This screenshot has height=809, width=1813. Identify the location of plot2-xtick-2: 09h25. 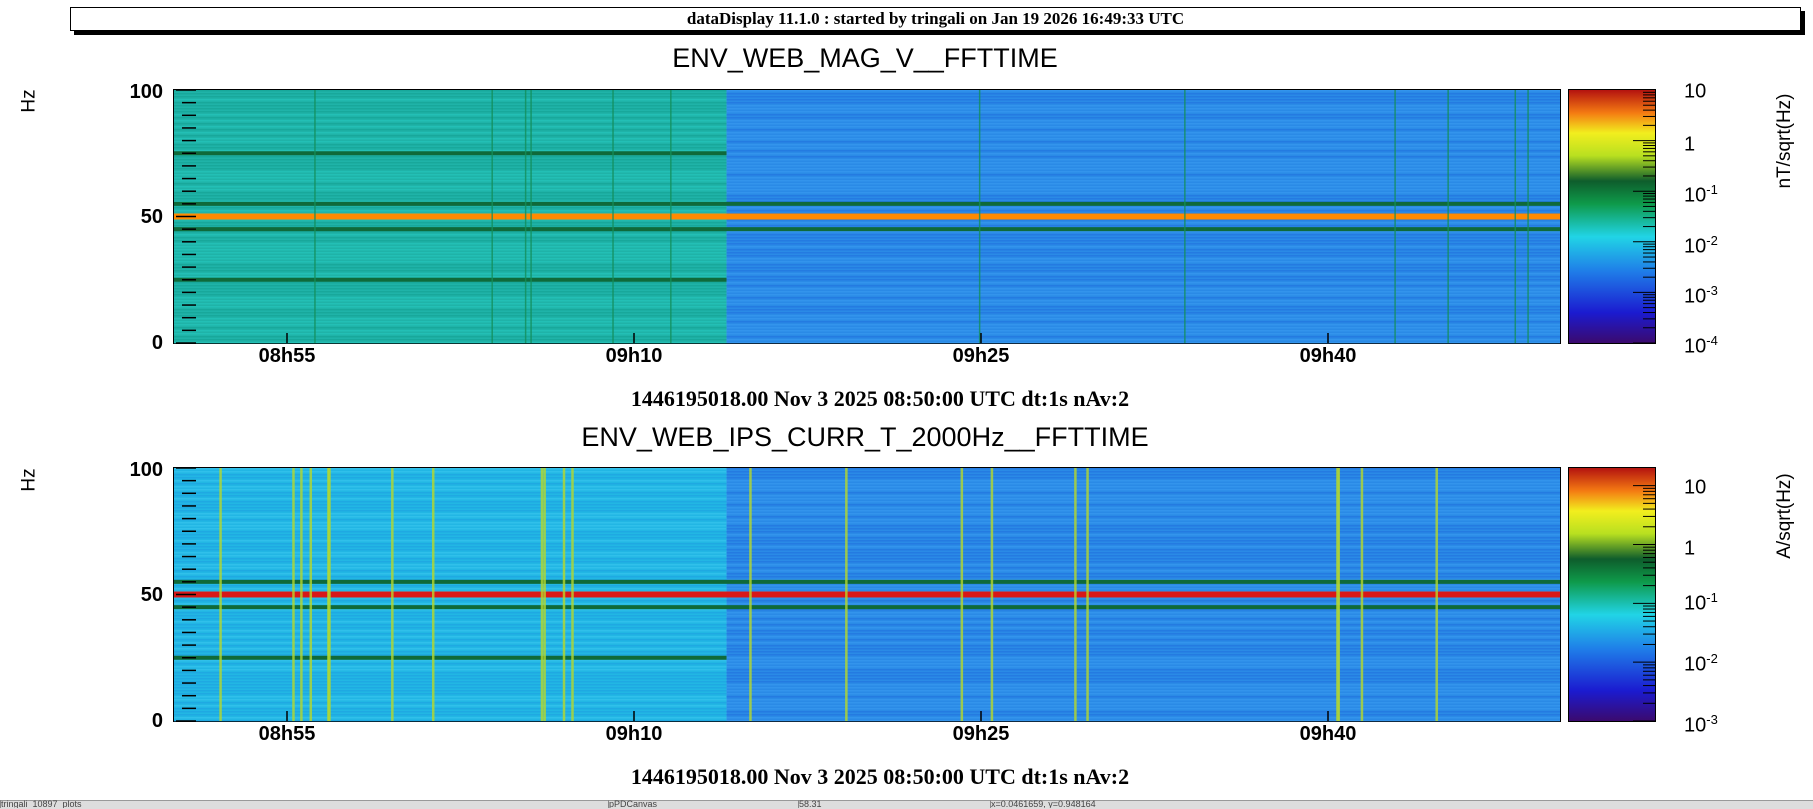
(981, 734).